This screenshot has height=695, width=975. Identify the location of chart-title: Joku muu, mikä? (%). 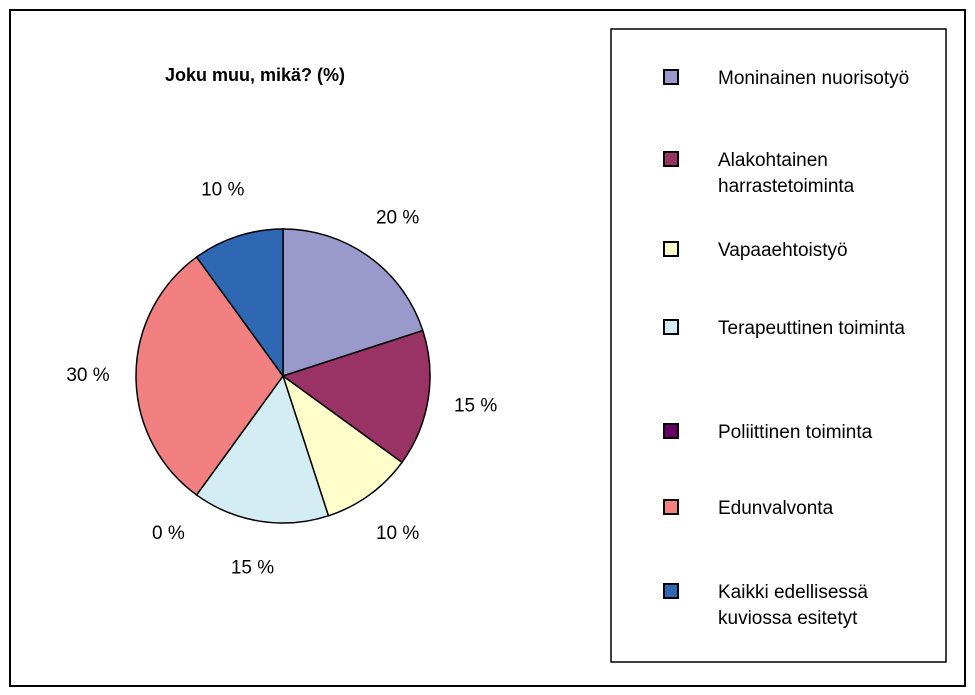
(255, 75).